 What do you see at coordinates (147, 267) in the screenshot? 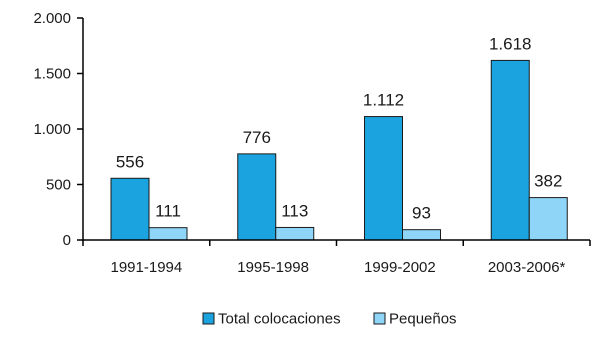
I see `x-tick-label: 1991-1994` at bounding box center [147, 267].